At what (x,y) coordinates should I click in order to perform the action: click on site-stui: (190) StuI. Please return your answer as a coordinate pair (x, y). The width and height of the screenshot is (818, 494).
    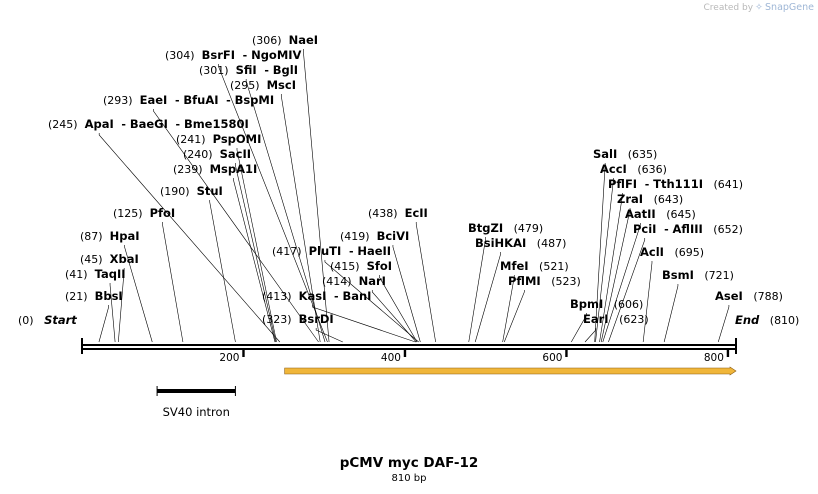
    Looking at the image, I should click on (191, 191).